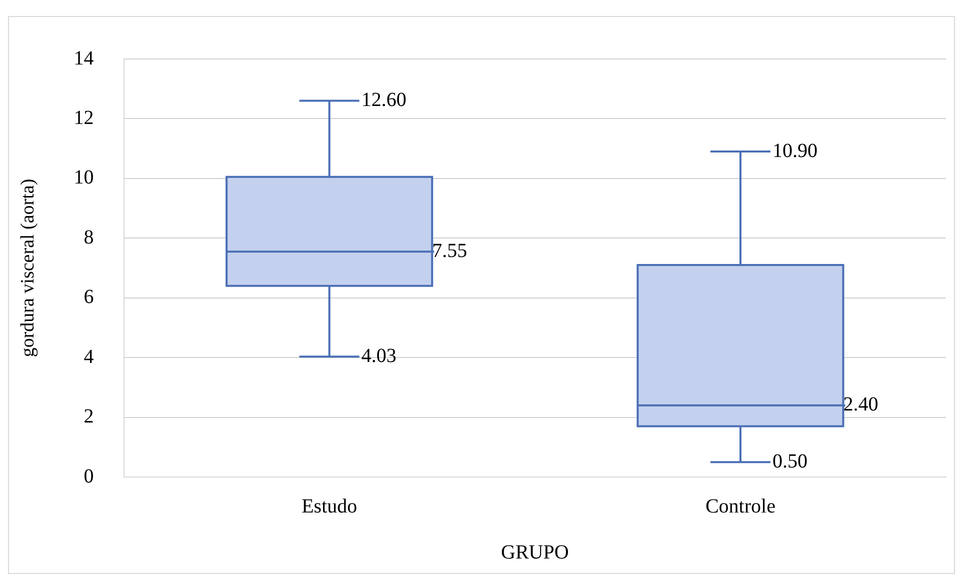 The image size is (957, 576). I want to click on annotation: 4.03, so click(378, 355).